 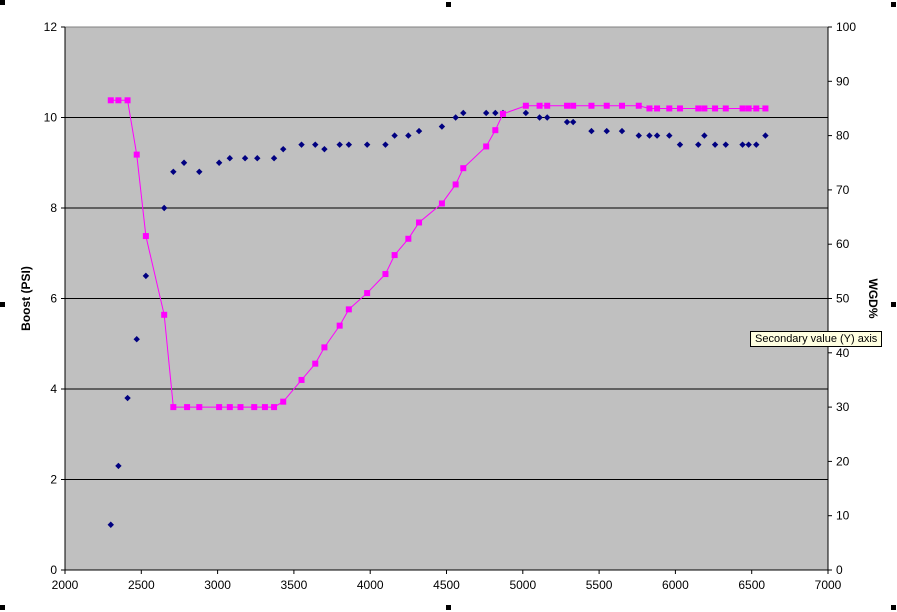 I want to click on x-tick-label: 7000, so click(x=828, y=585).